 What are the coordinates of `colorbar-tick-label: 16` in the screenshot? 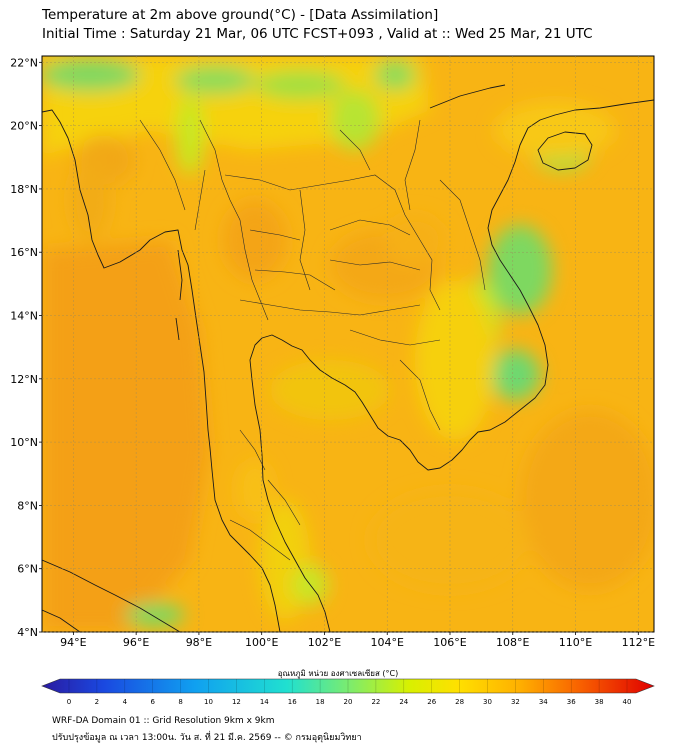 It's located at (292, 702).